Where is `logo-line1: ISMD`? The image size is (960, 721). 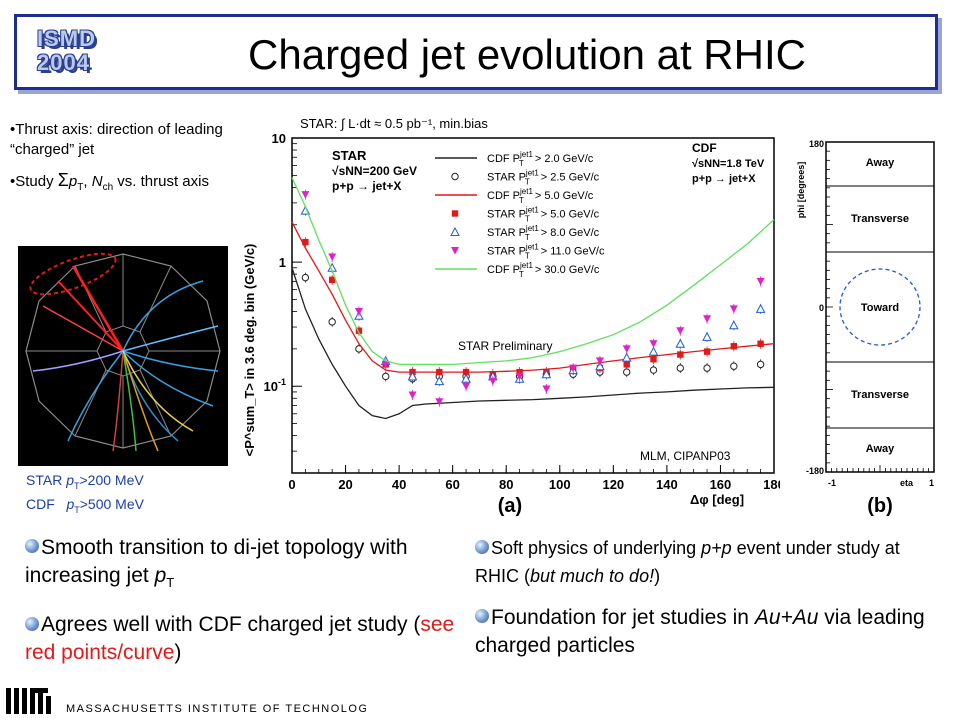 logo-line1: ISMD is located at coordinates (66, 38).